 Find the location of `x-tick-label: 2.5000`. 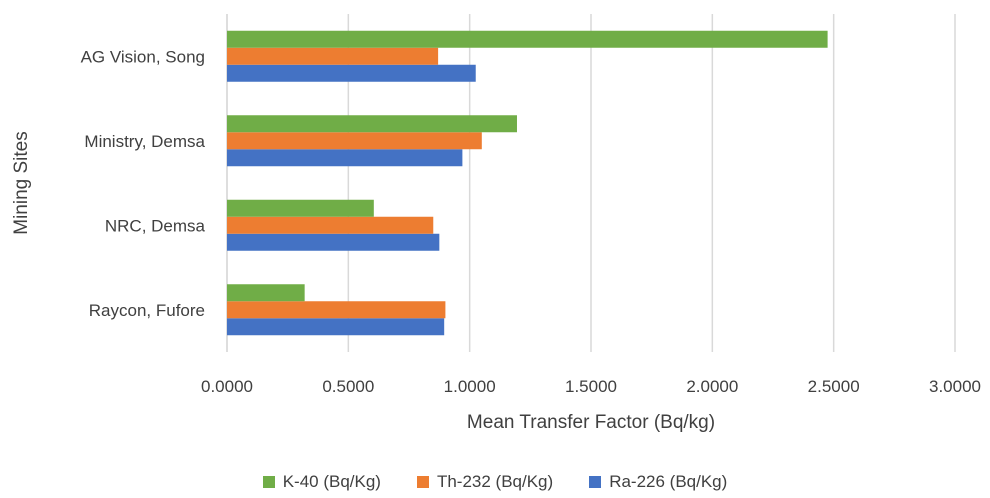

x-tick-label: 2.5000 is located at coordinates (834, 386).